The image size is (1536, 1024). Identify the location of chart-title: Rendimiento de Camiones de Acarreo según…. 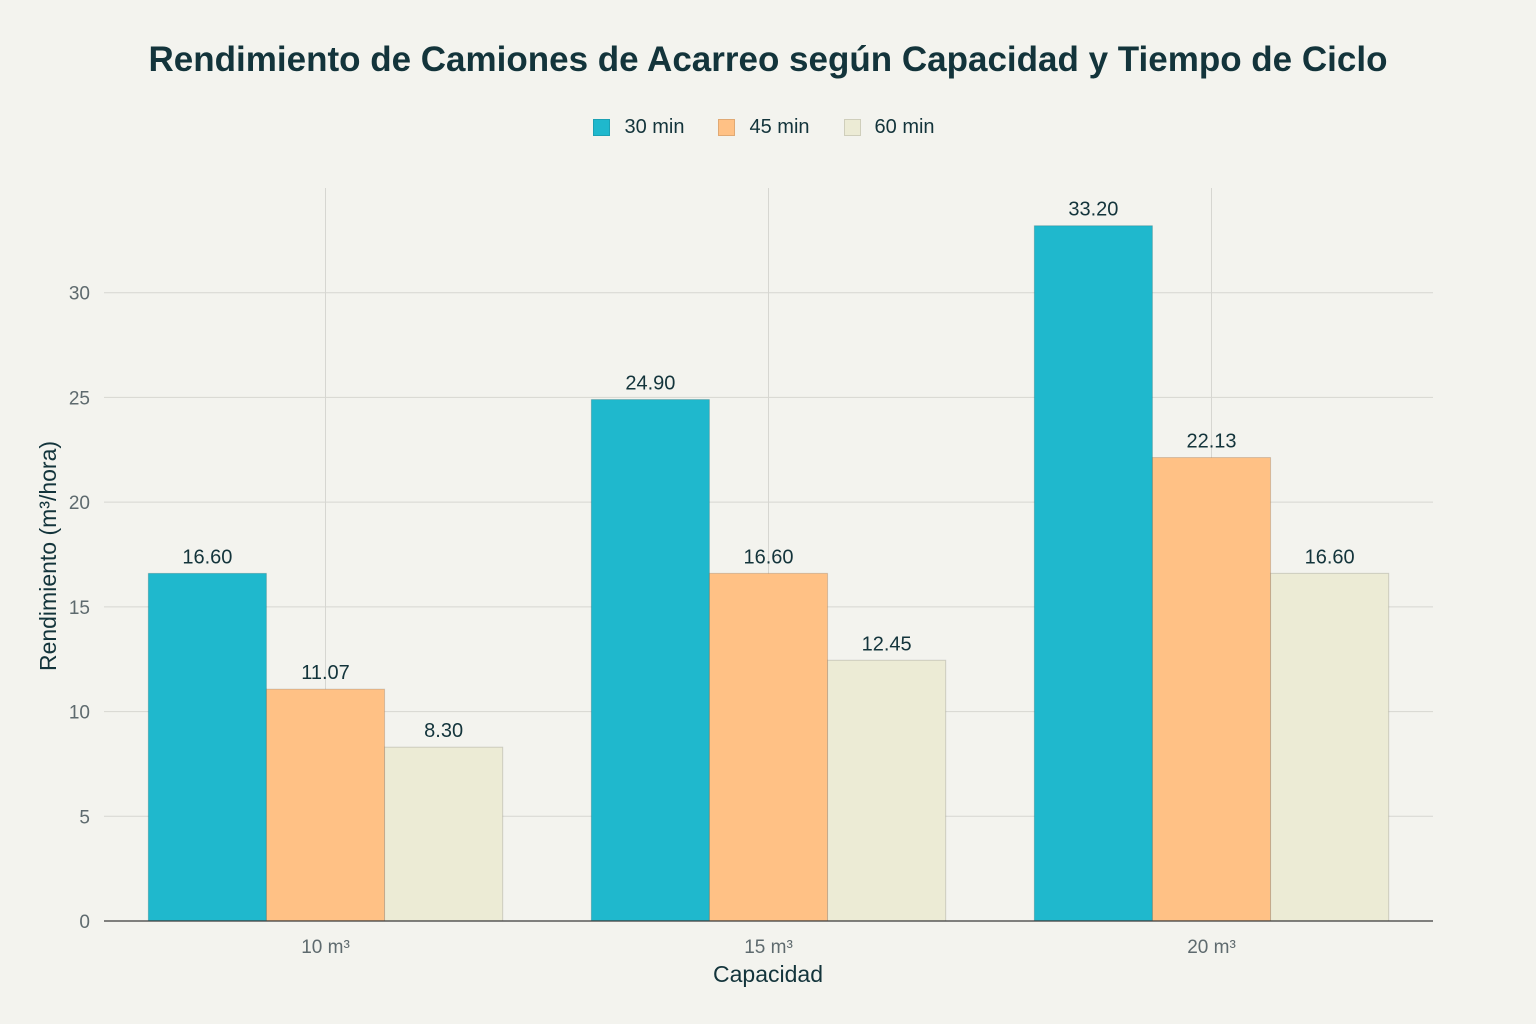
(768, 59).